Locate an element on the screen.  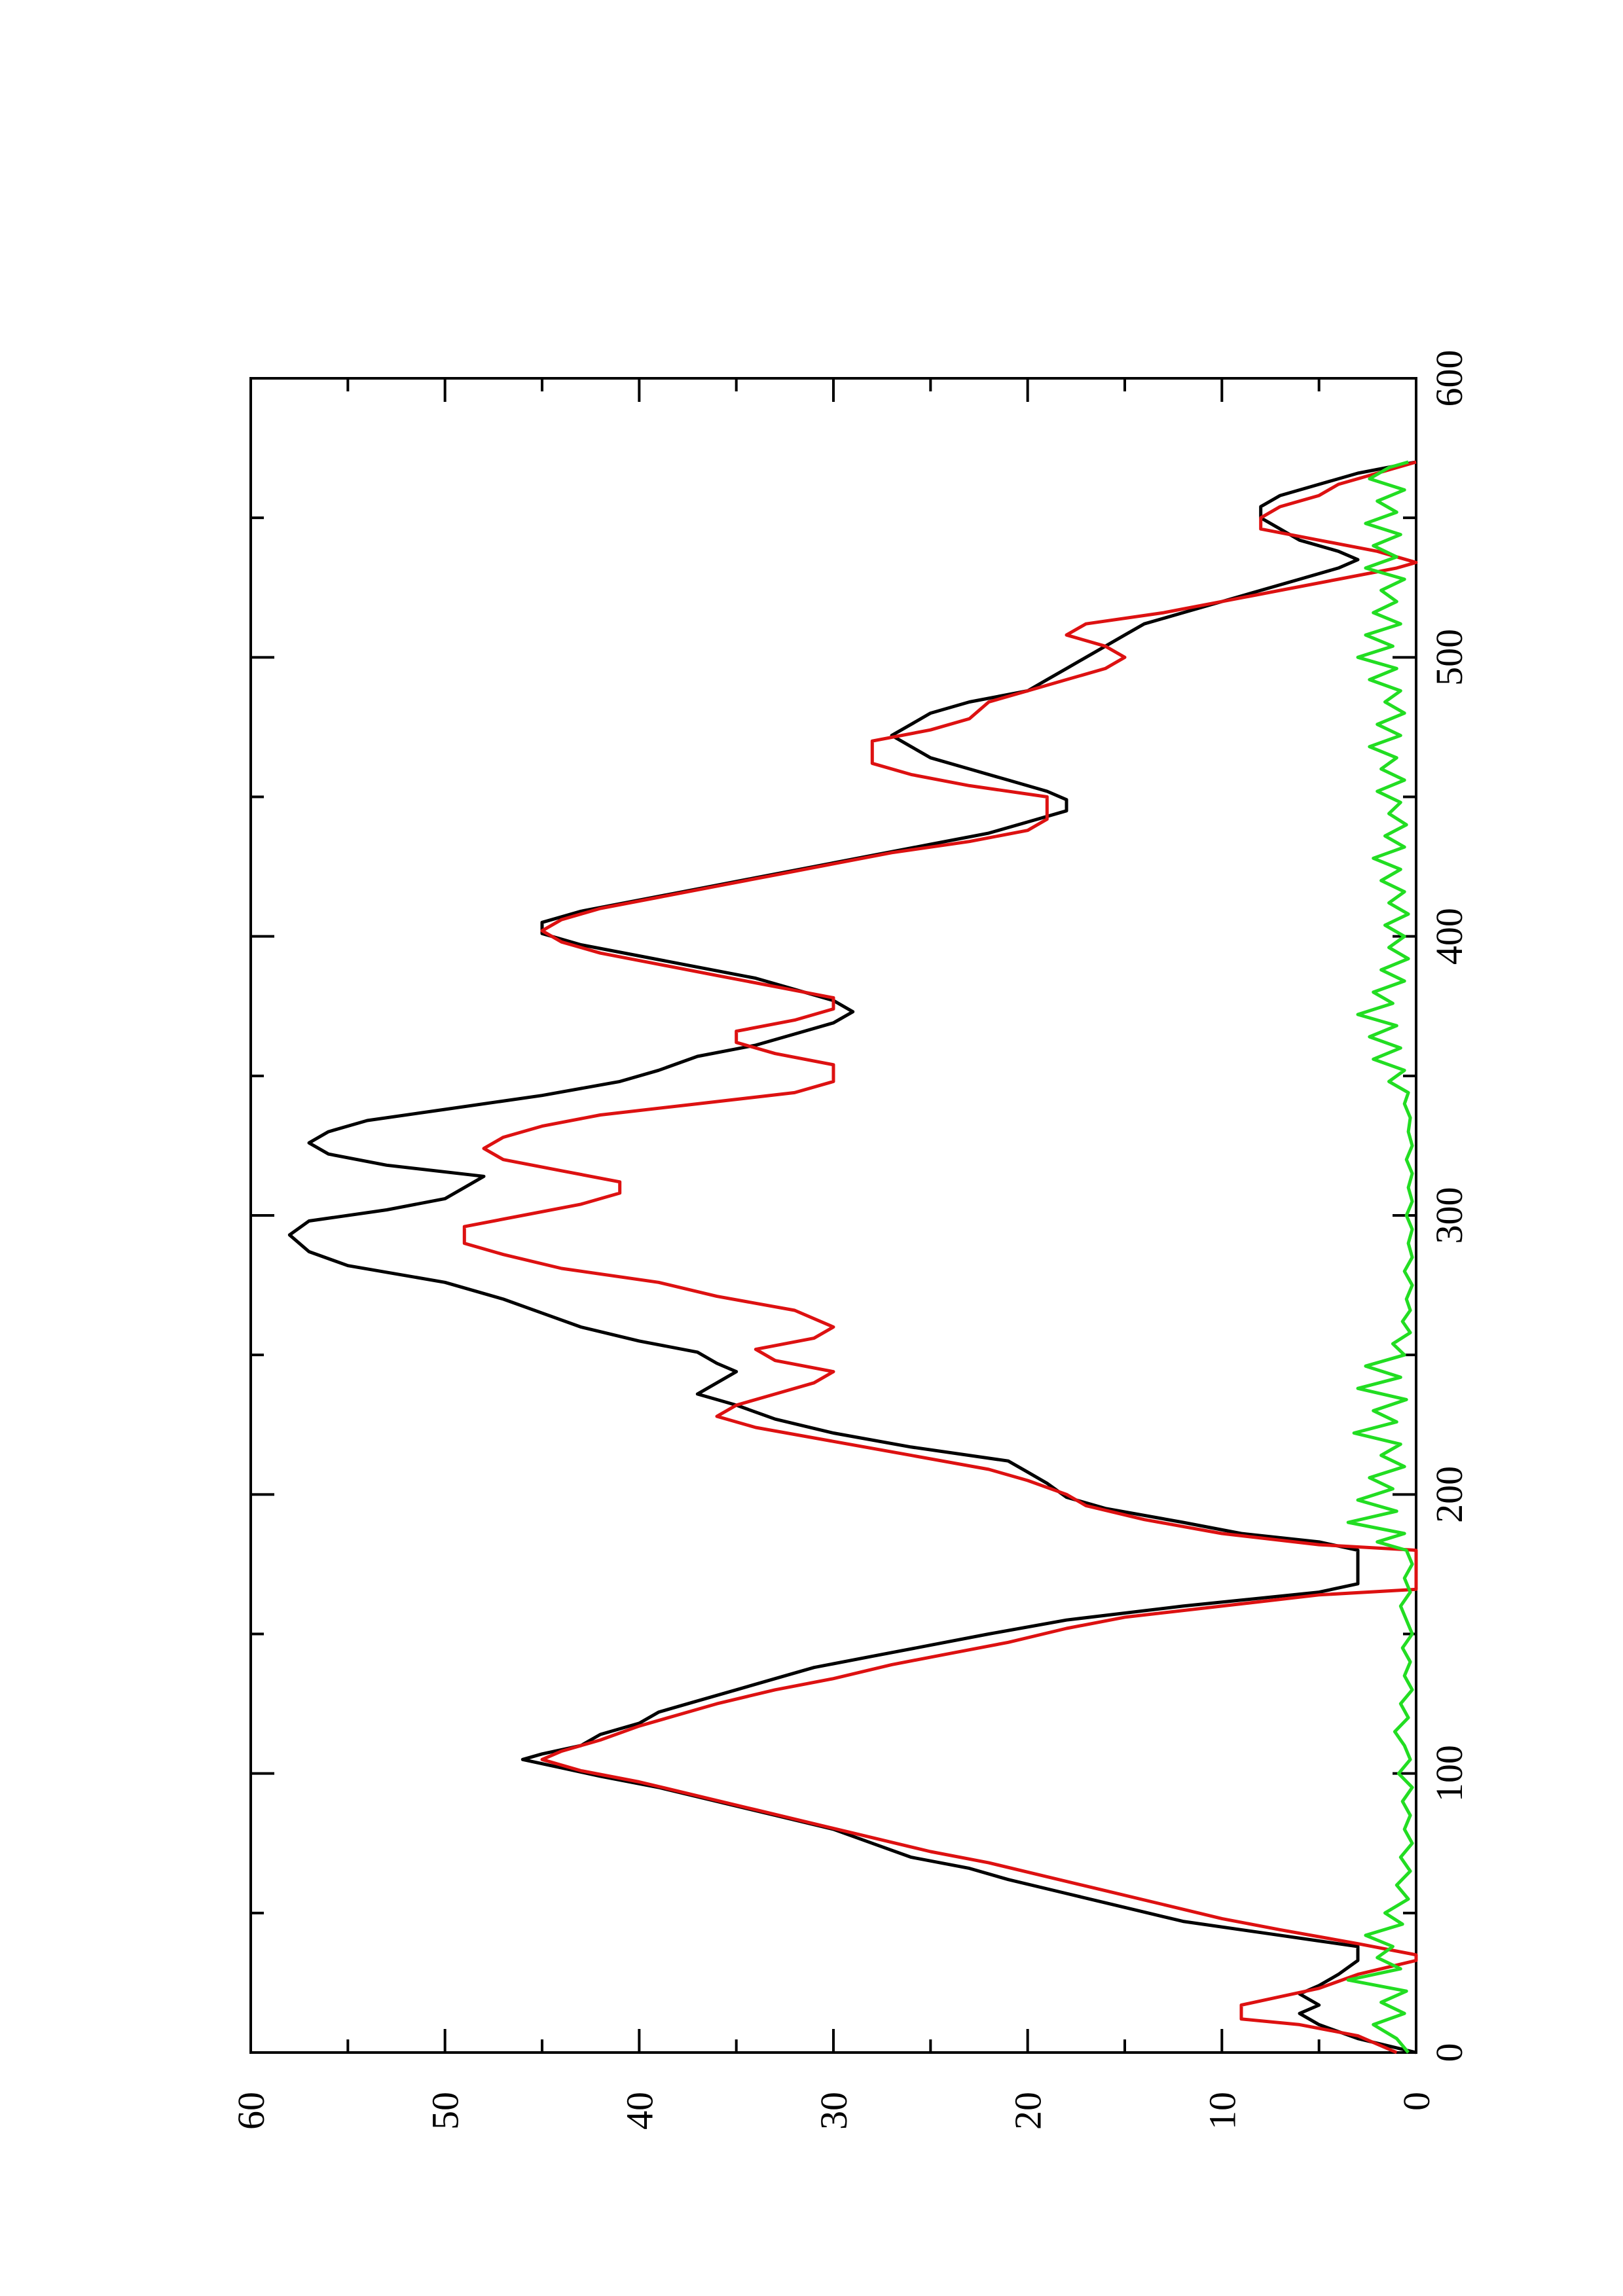
x-tick-label: 300 is located at coordinates (1449, 1215).